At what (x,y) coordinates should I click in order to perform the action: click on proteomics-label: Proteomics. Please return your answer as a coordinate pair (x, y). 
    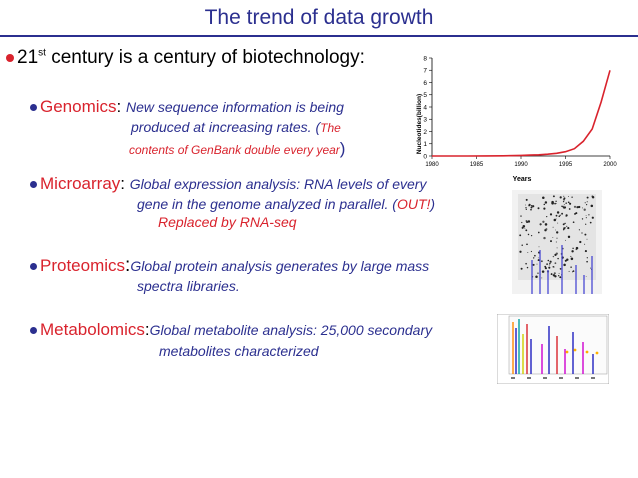
    Looking at the image, I should click on (83, 265).